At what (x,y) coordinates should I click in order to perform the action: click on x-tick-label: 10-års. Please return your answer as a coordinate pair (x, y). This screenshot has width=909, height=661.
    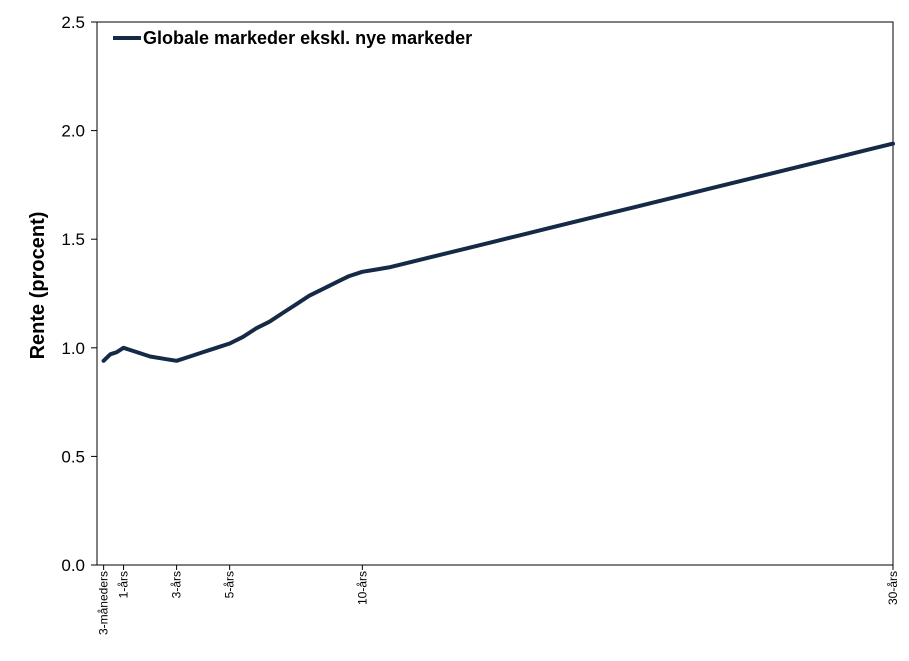
    Looking at the image, I should click on (362, 588).